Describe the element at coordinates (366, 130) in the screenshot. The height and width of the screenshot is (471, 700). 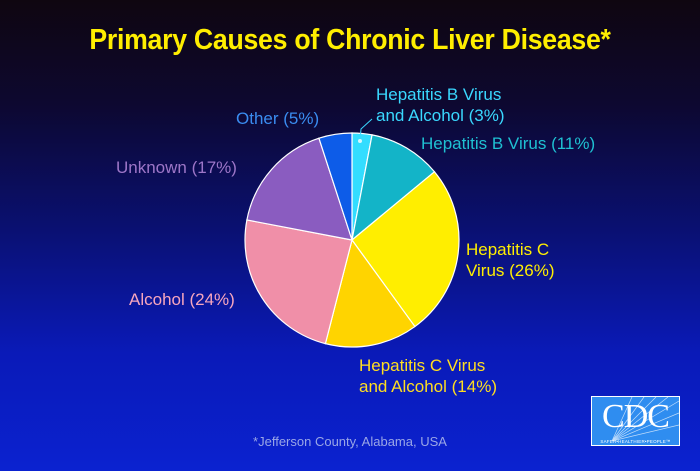
I see `leader-line` at that location.